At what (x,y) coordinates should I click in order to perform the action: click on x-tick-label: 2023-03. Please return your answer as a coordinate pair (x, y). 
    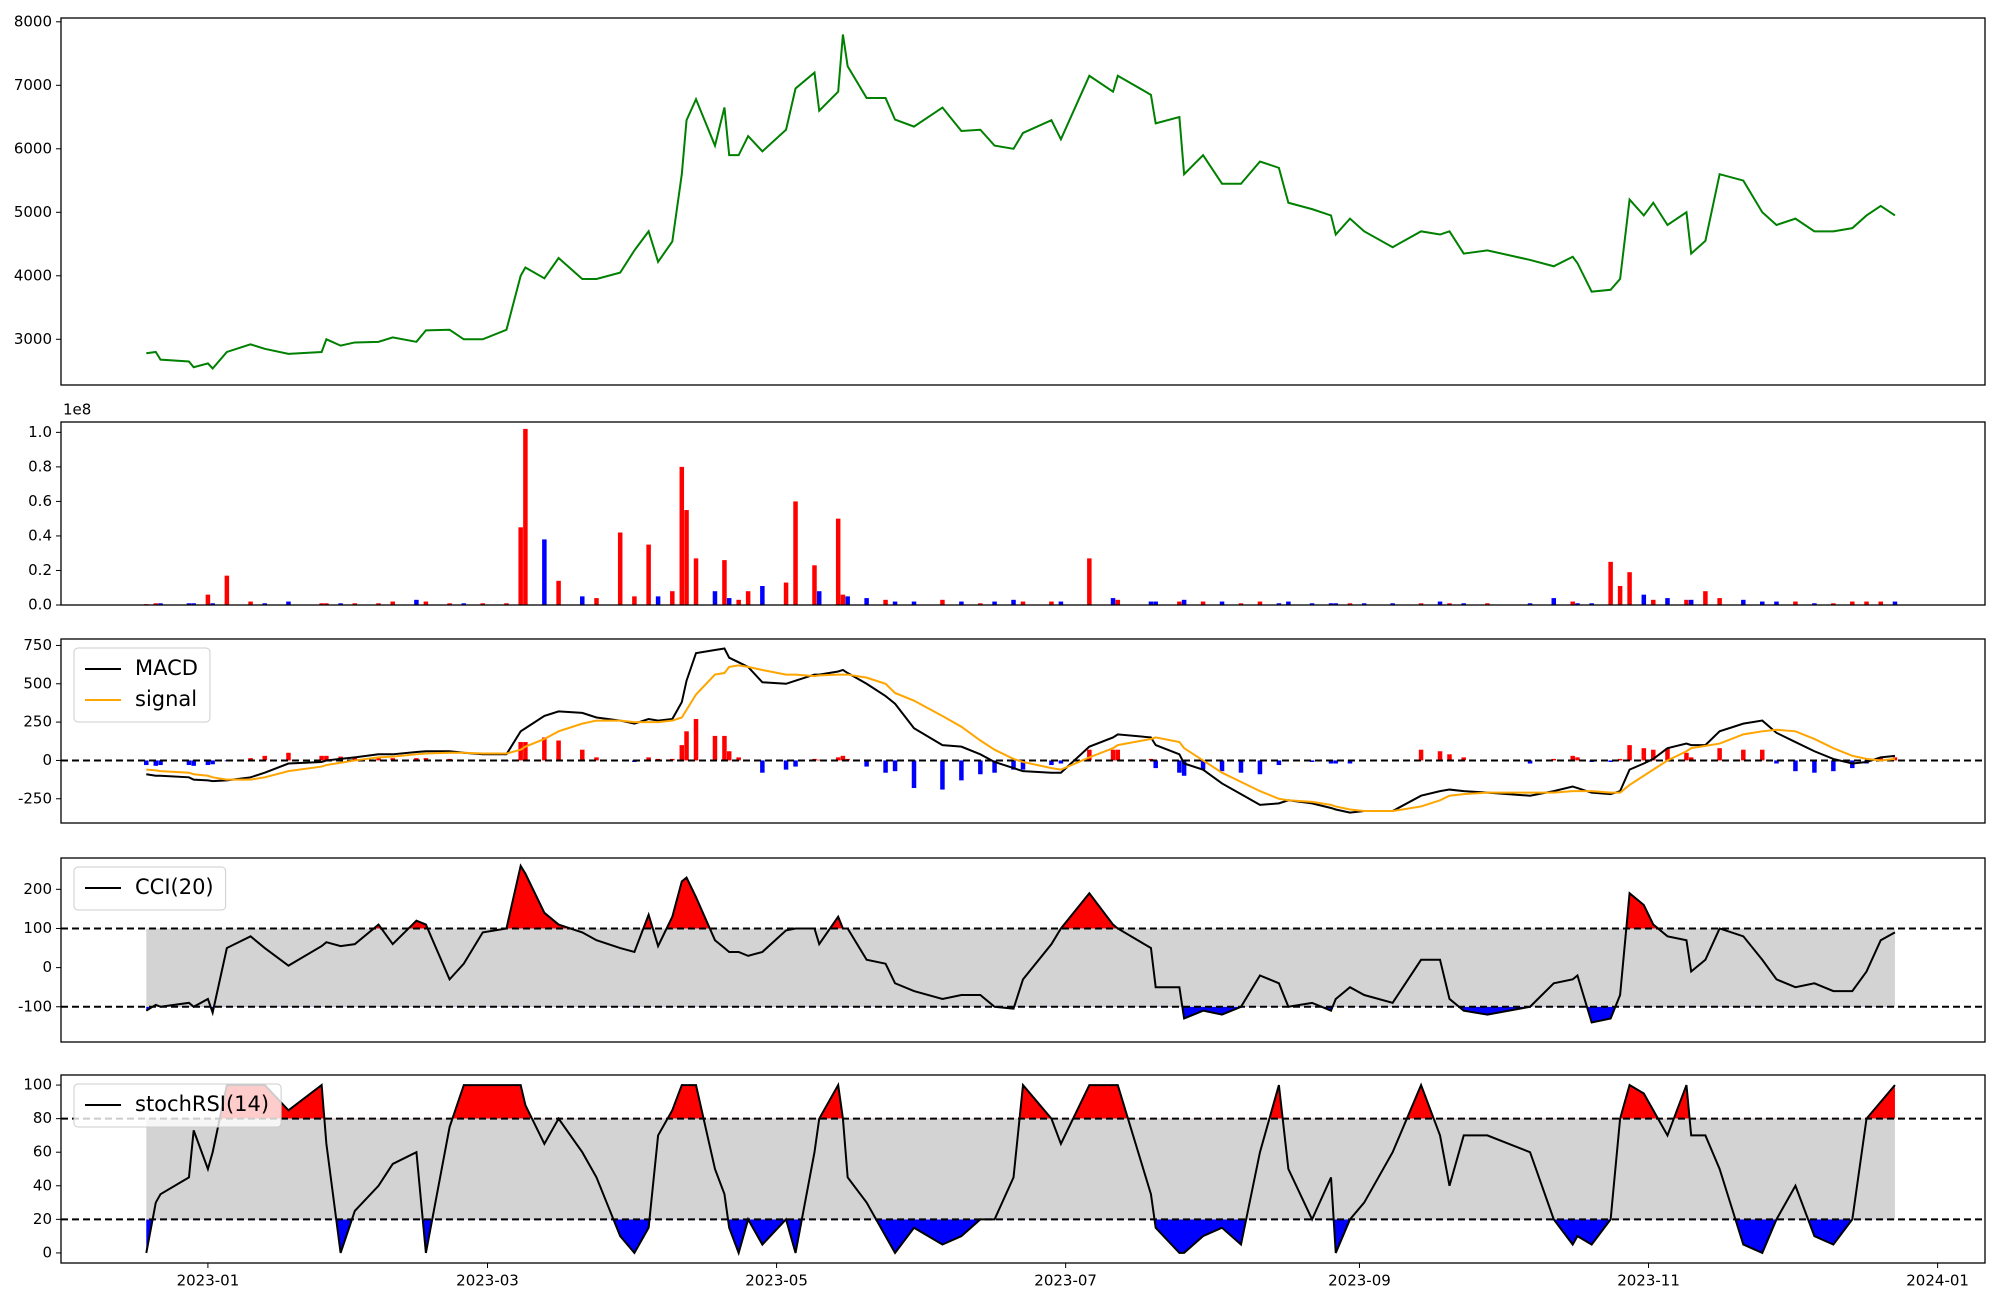
    Looking at the image, I should click on (487, 1281).